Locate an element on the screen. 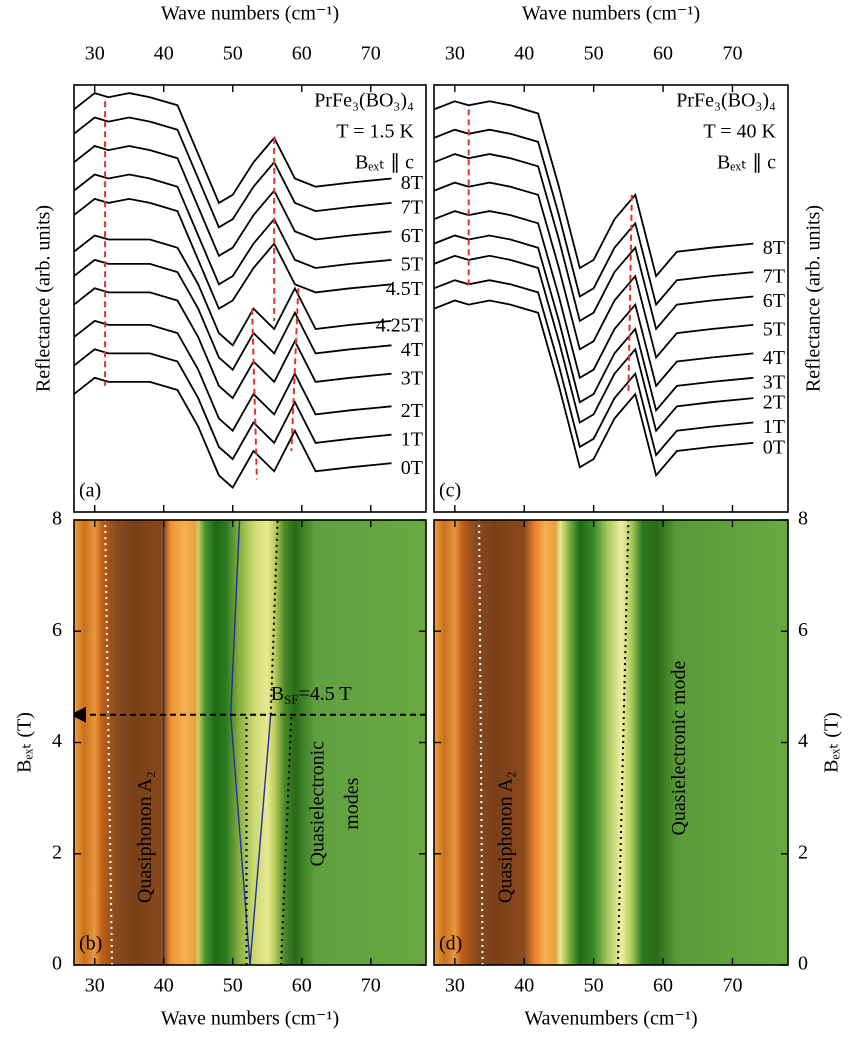 The image size is (849, 1048). panel-label: (a) is located at coordinates (90, 491).